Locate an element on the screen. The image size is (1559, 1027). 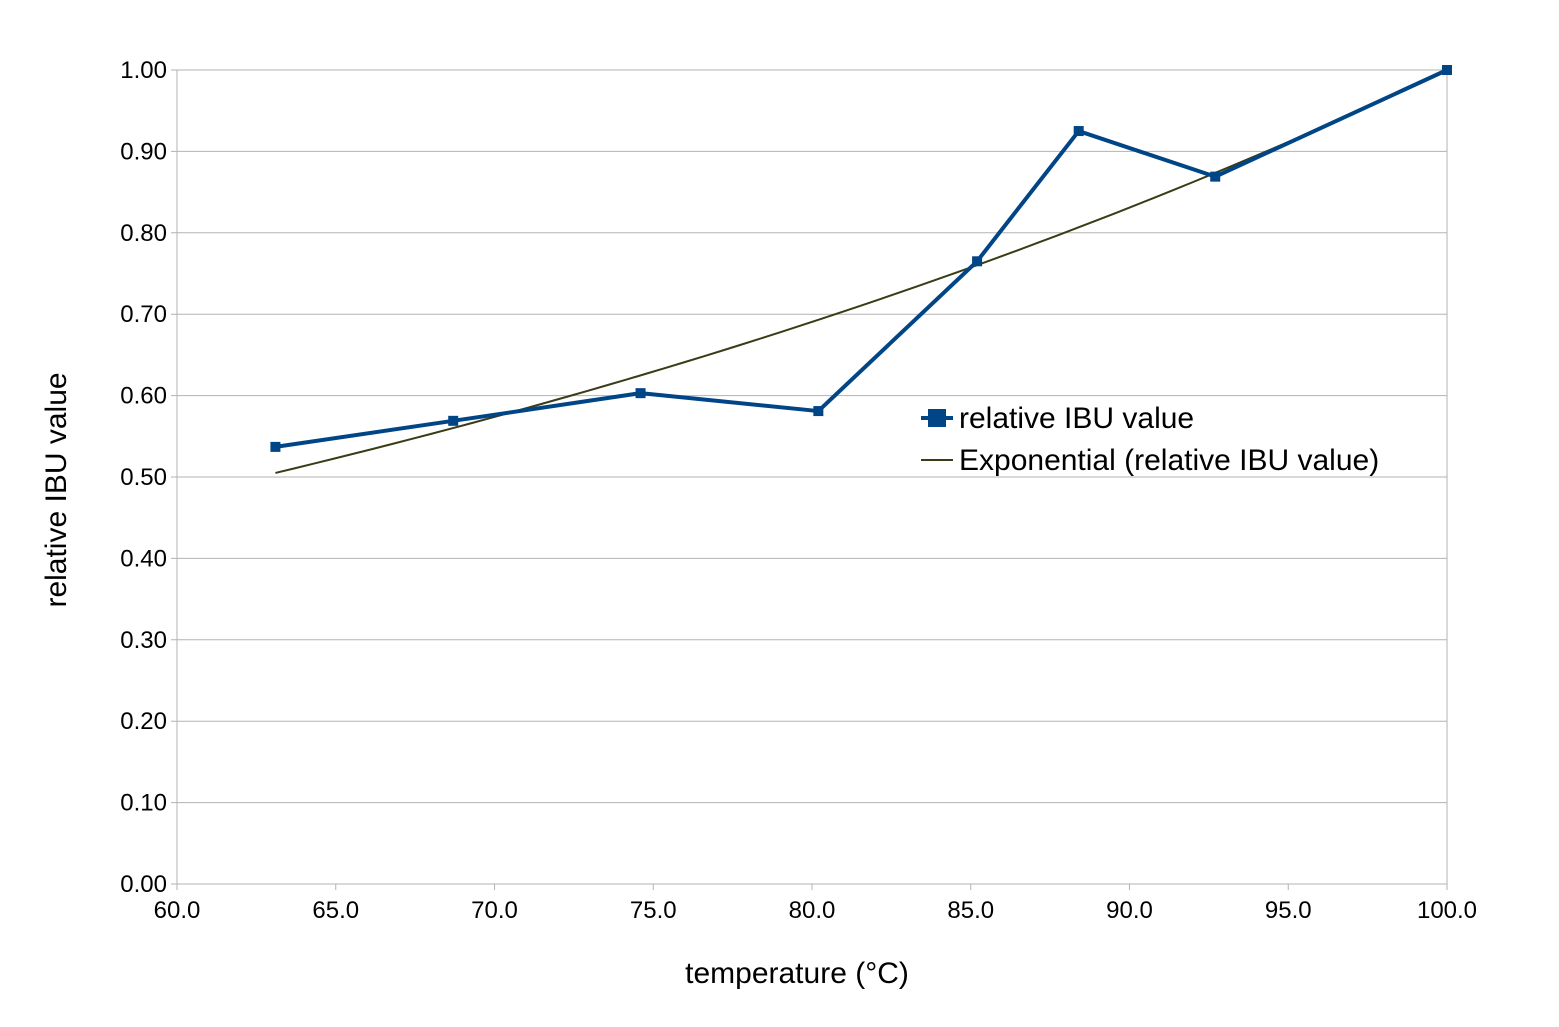
x-tick-label: 60.0 is located at coordinates (177, 910).